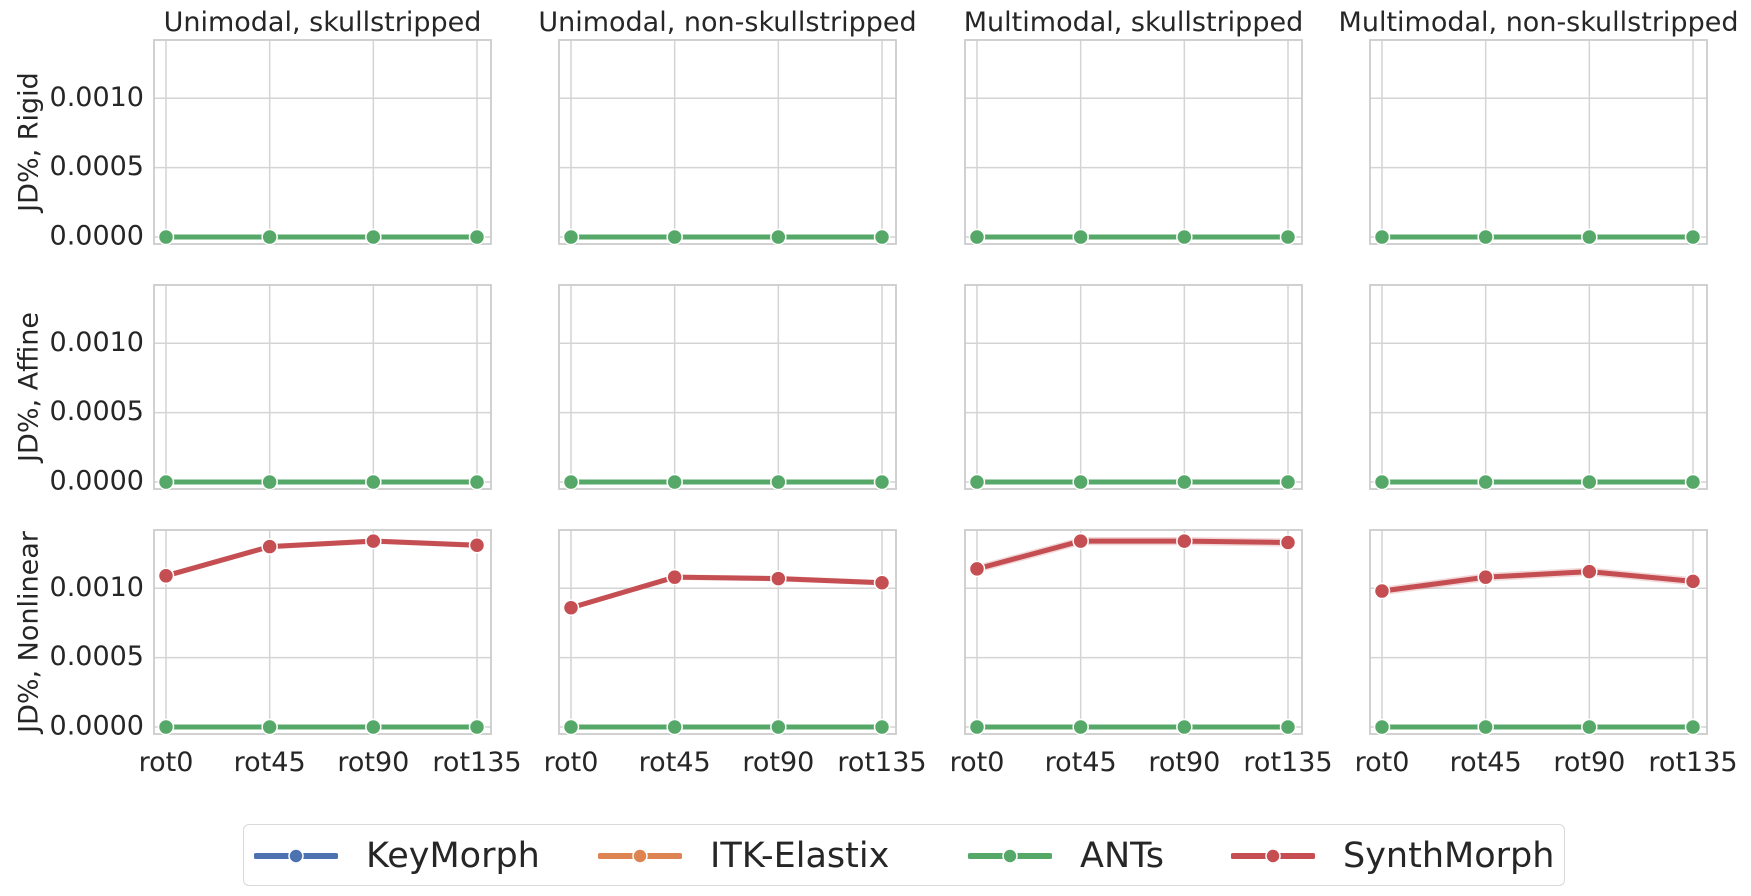  I want to click on panel-r2-c1-frame, so click(322, 387).